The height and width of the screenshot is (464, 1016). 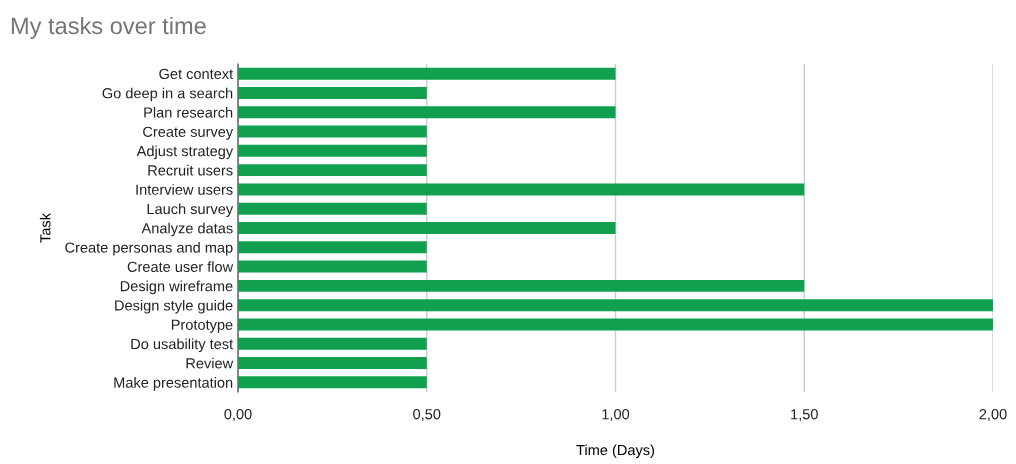 What do you see at coordinates (615, 451) in the screenshot?
I see `x-axis-title: Time (Days)` at bounding box center [615, 451].